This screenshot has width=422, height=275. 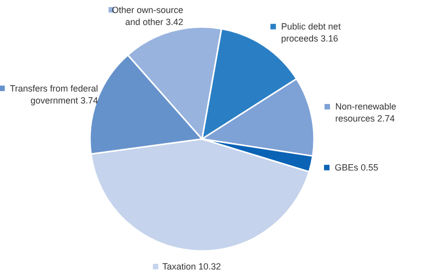 What do you see at coordinates (356, 167) in the screenshot?
I see `legend-label: GBEs 0.55` at bounding box center [356, 167].